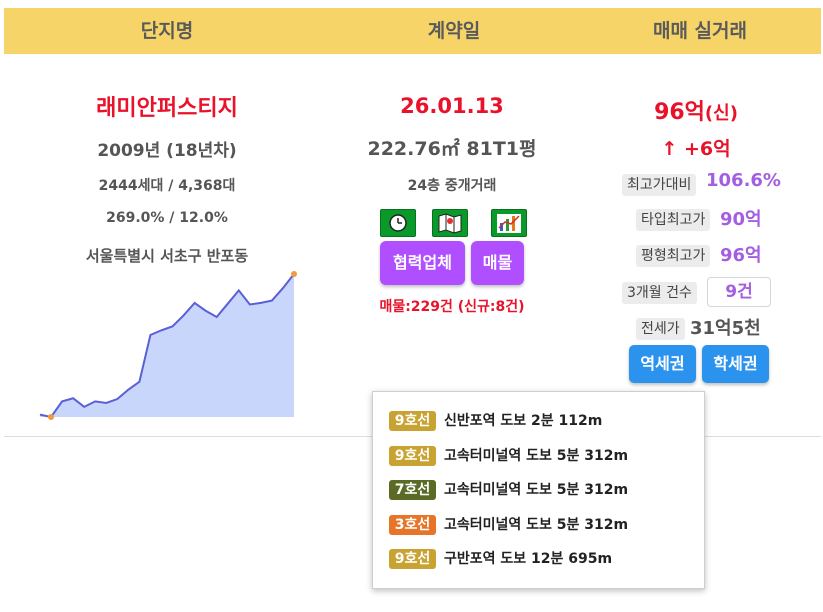 Image resolution: width=823 pixels, height=612 pixels. Describe the element at coordinates (721, 113) in the screenshot. I see `trade-price-suffix: (신)` at that location.